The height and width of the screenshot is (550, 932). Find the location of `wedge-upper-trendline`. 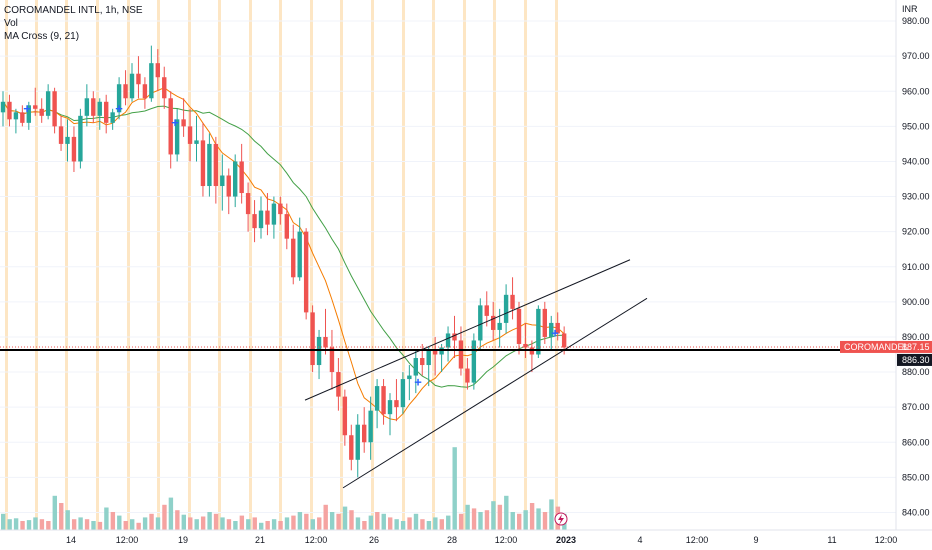

wedge-upper-trendline is located at coordinates (467, 330).